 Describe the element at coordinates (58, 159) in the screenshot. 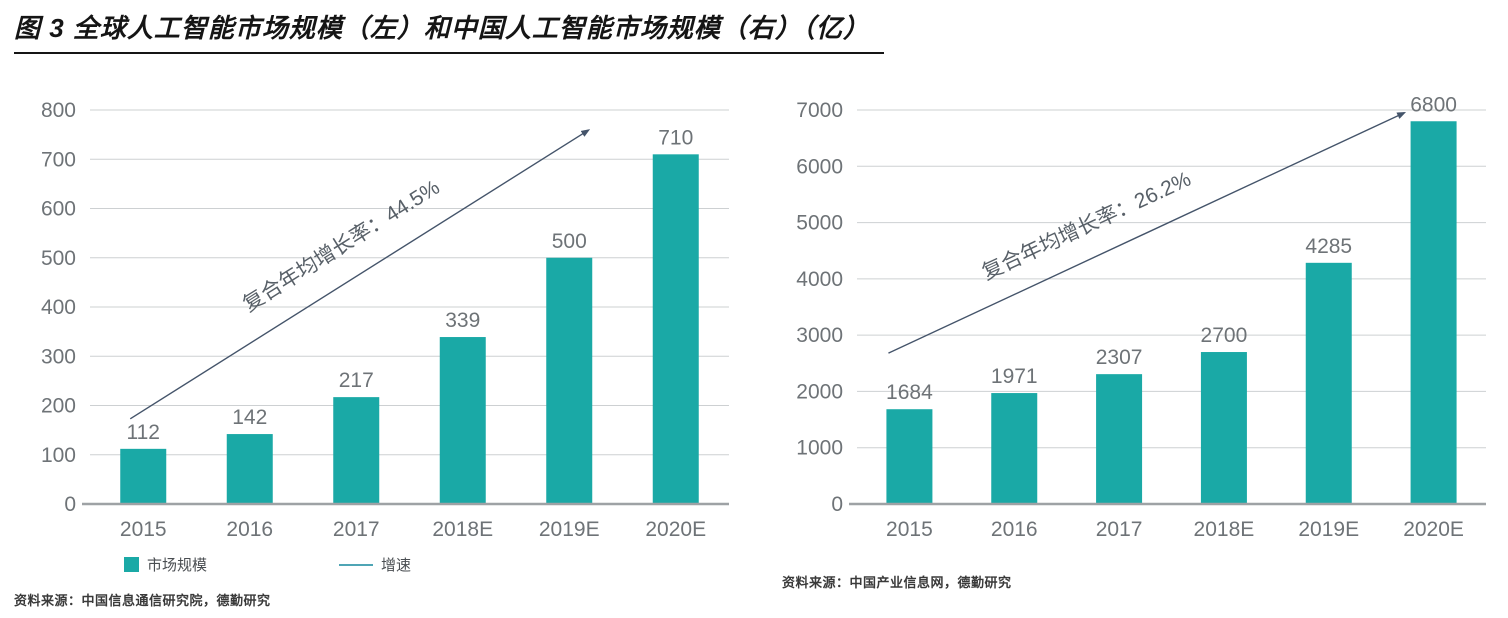

I see `y-tick-label: 700` at that location.